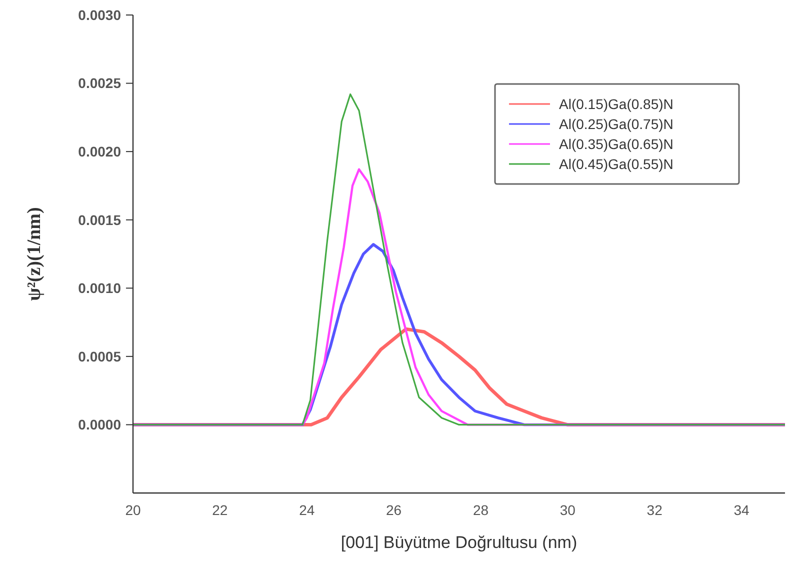 This screenshot has height=570, width=789. What do you see at coordinates (100, 424) in the screenshot?
I see `y-tick-label: 0.0000` at bounding box center [100, 424].